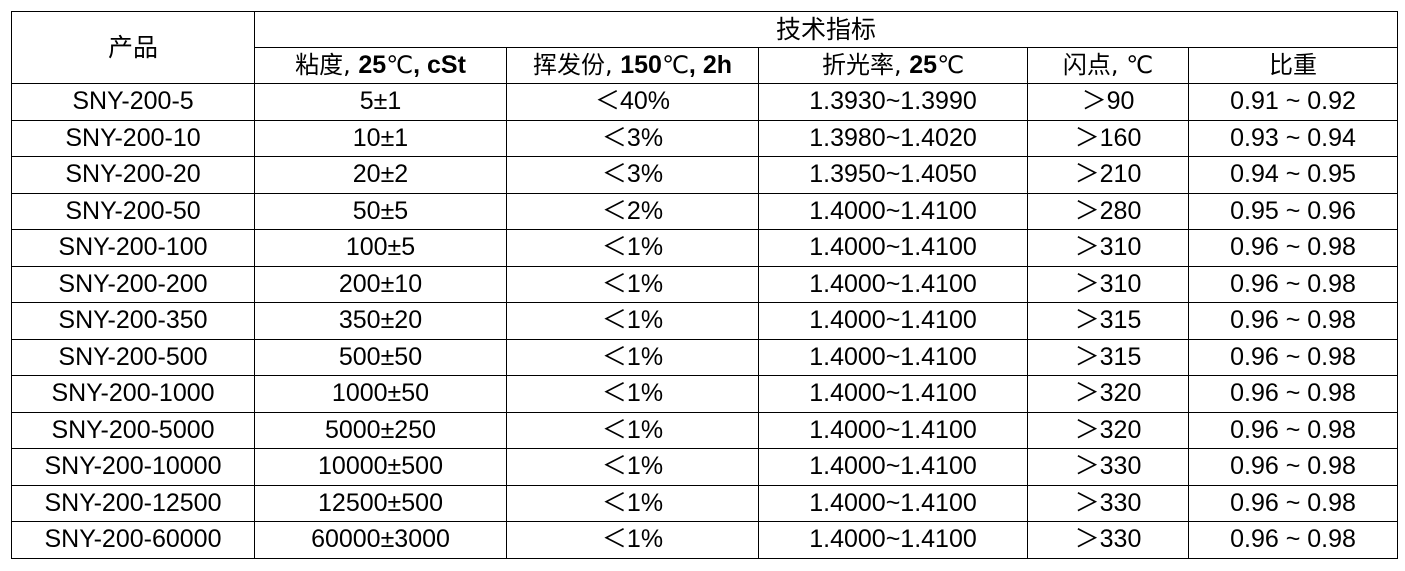  Describe the element at coordinates (380, 284) in the screenshot. I see `viscosity-cell: 200±10` at that location.